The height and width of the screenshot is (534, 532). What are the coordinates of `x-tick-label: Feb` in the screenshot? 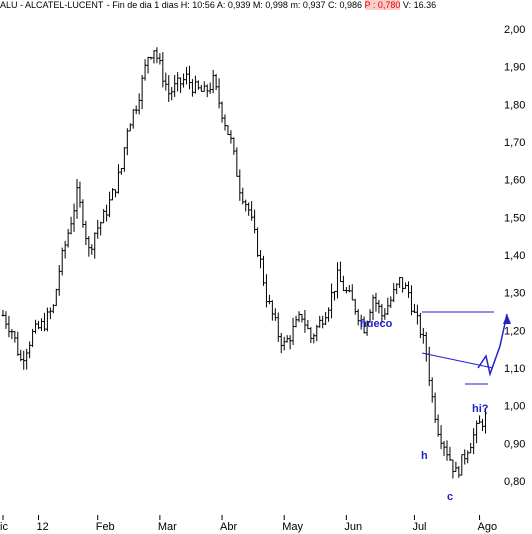 It's located at (105, 527).